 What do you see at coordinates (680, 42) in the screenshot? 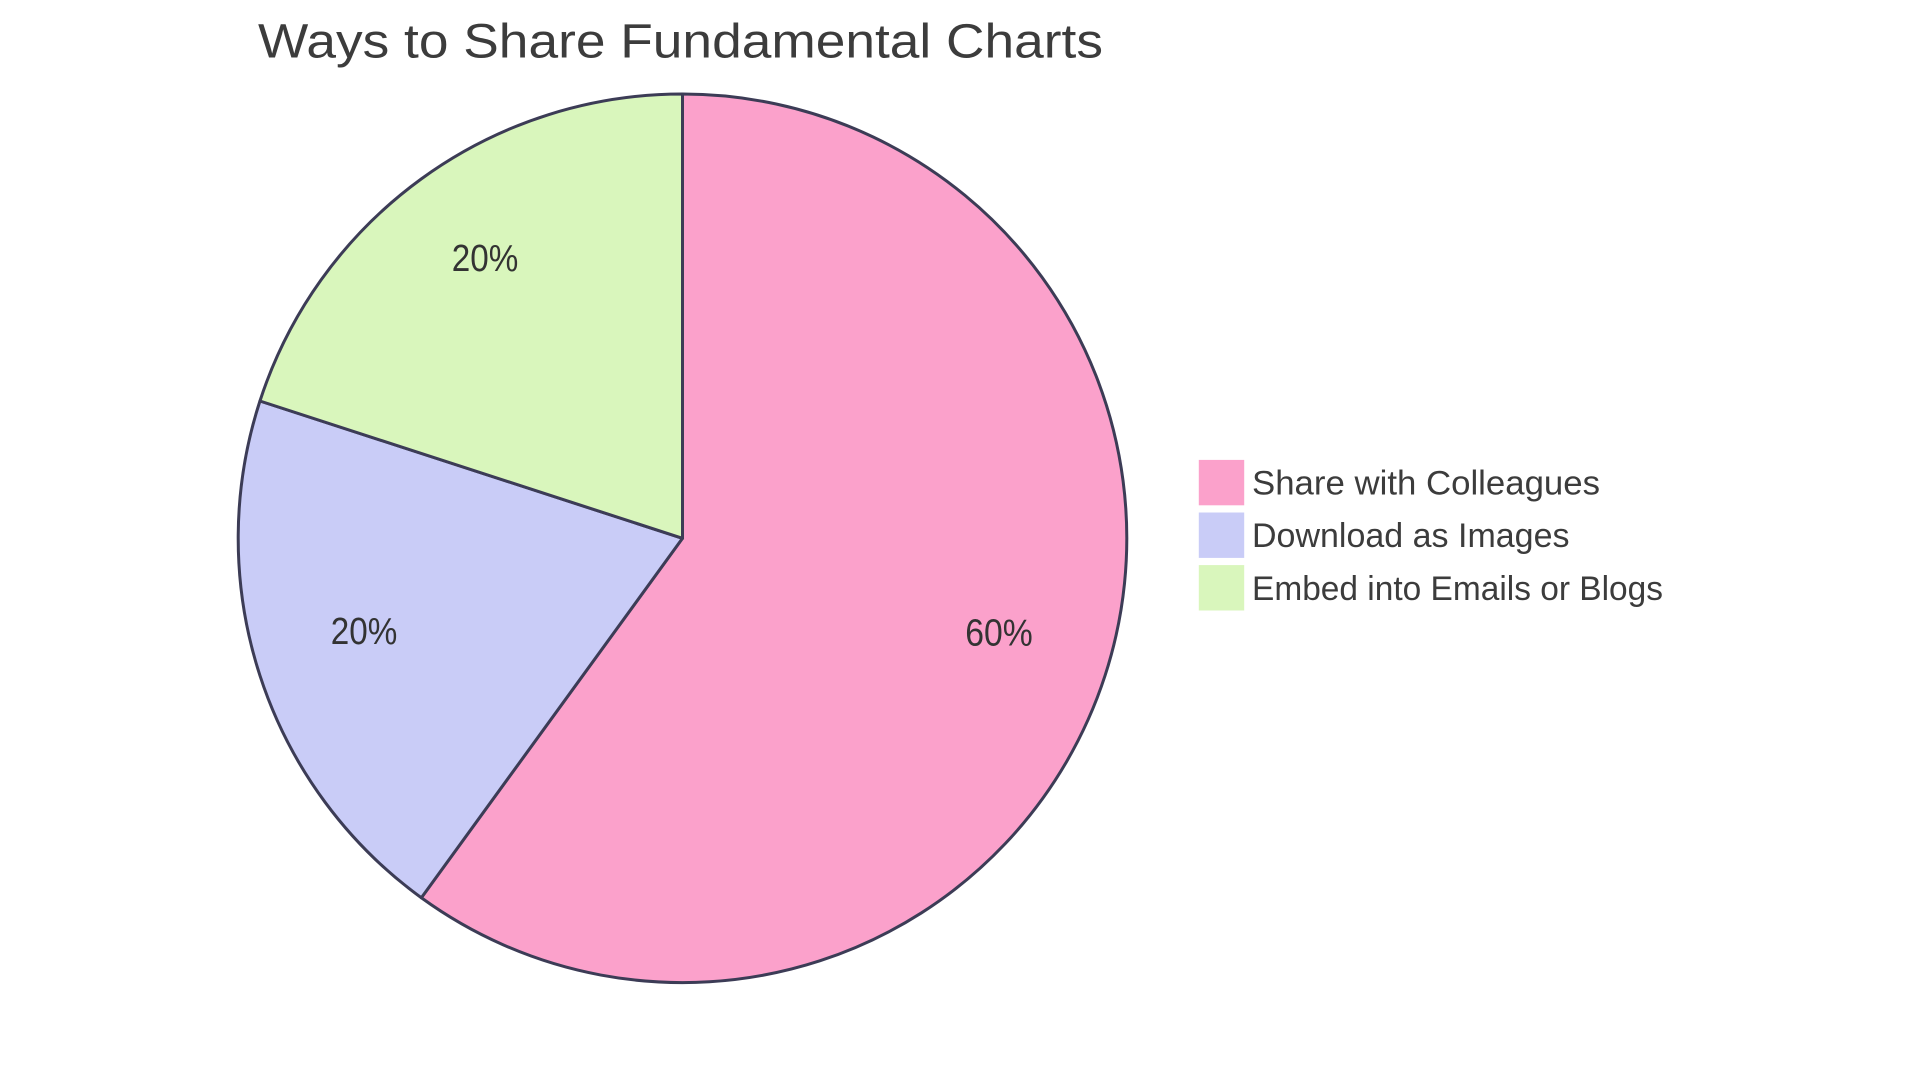
I see `svg-text:Ways to Share Fundamental Char: Ways to Share Fundamental Charts` at bounding box center [680, 42].